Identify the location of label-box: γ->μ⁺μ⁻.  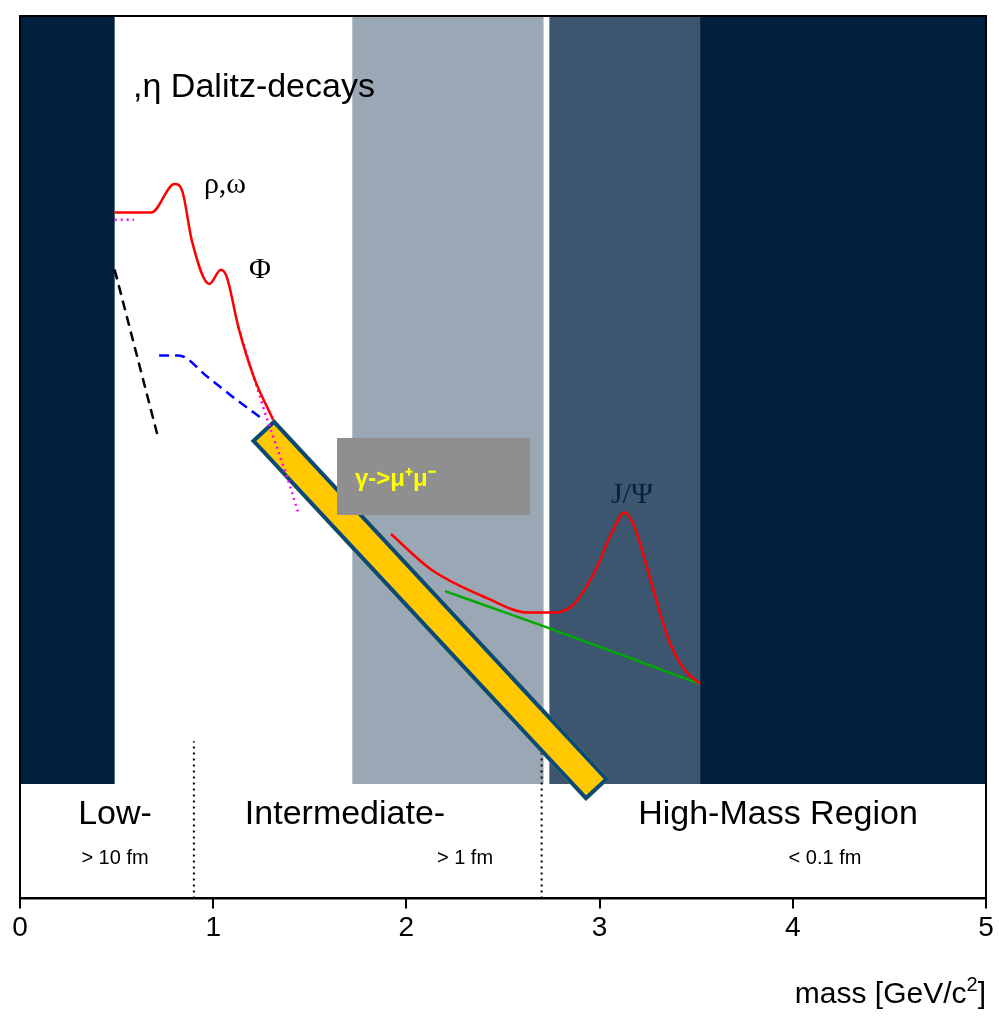
(433, 476).